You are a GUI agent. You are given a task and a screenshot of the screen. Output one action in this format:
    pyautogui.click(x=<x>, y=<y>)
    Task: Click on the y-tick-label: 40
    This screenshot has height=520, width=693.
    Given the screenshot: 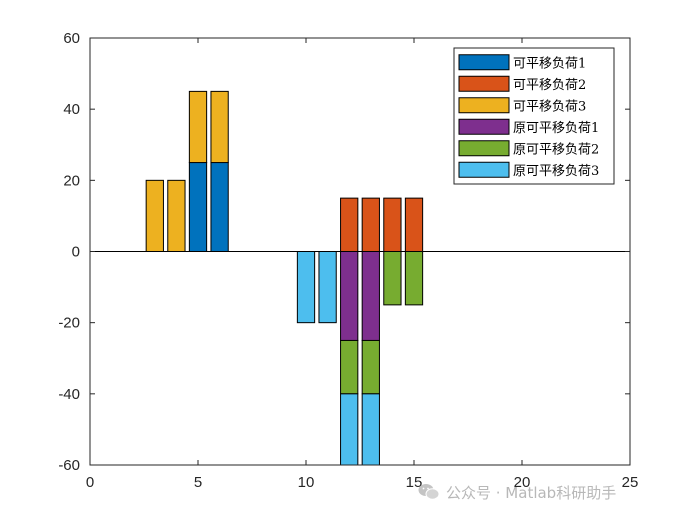 What is the action you would take?
    pyautogui.click(x=71, y=109)
    